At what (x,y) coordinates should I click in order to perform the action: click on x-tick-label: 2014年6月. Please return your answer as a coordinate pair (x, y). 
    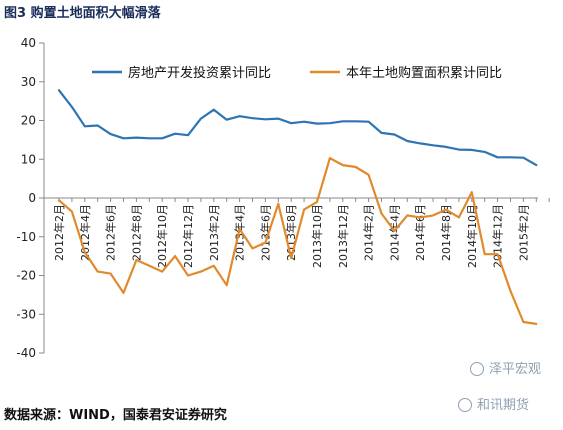
    Looking at the image, I should click on (420, 232).